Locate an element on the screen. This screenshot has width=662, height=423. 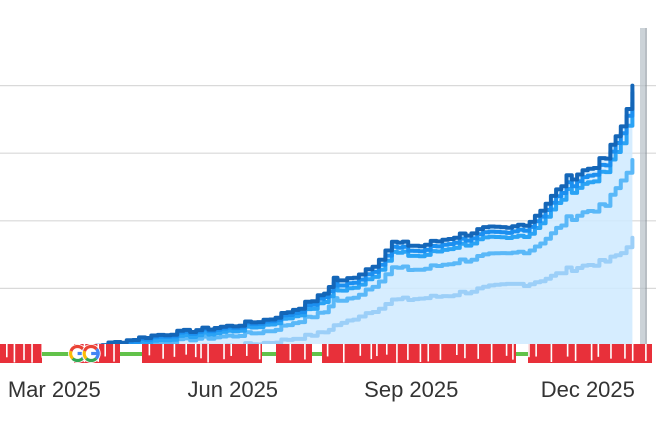
event-track is located at coordinates (326, 353).